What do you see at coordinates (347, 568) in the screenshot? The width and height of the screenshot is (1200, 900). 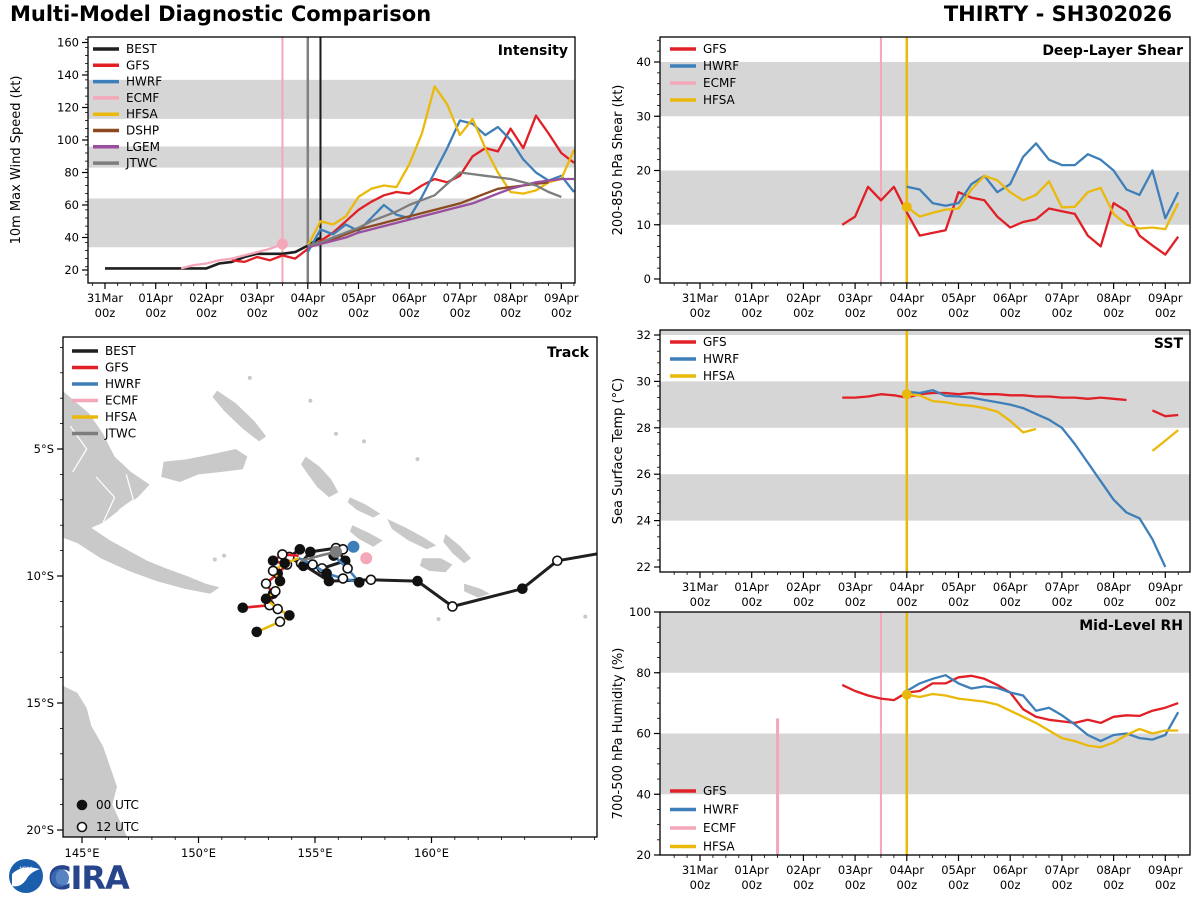 I see `track-point-hwrf` at bounding box center [347, 568].